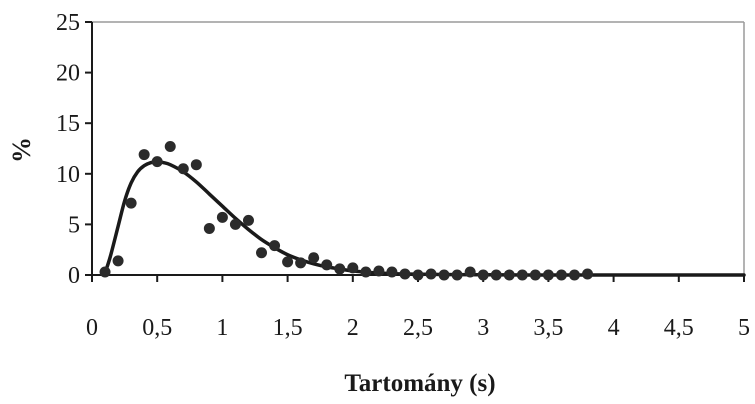 The width and height of the screenshot is (755, 404). I want to click on y-tick-label: 25, so click(68, 23).